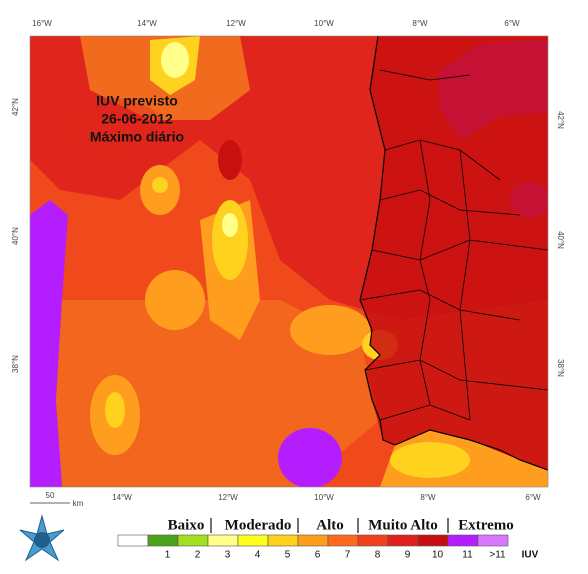  I want to click on legend-group: Extremo, so click(486, 525).